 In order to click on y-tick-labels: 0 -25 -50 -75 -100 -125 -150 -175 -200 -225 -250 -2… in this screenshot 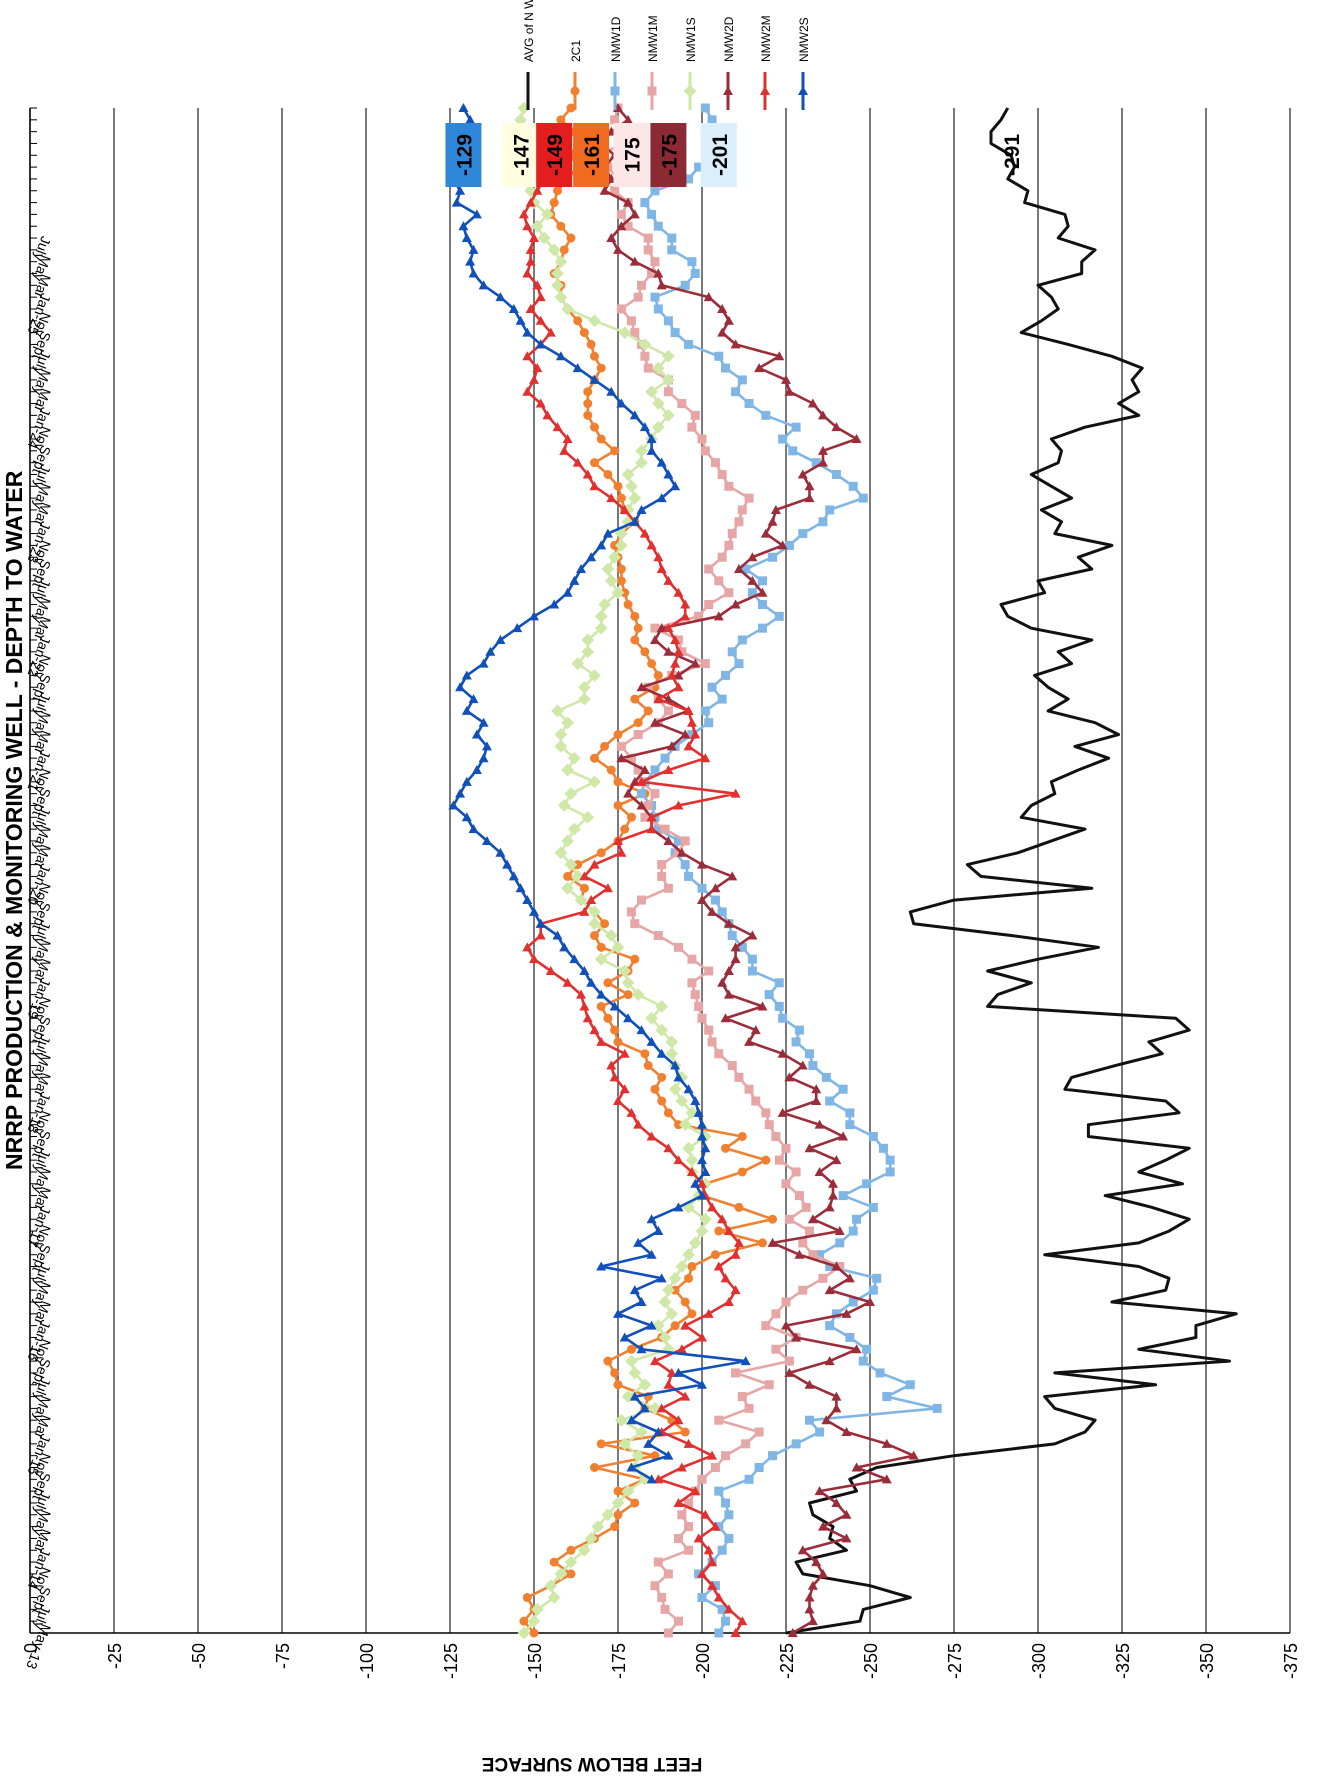, I will do `click(661, 1661)`.